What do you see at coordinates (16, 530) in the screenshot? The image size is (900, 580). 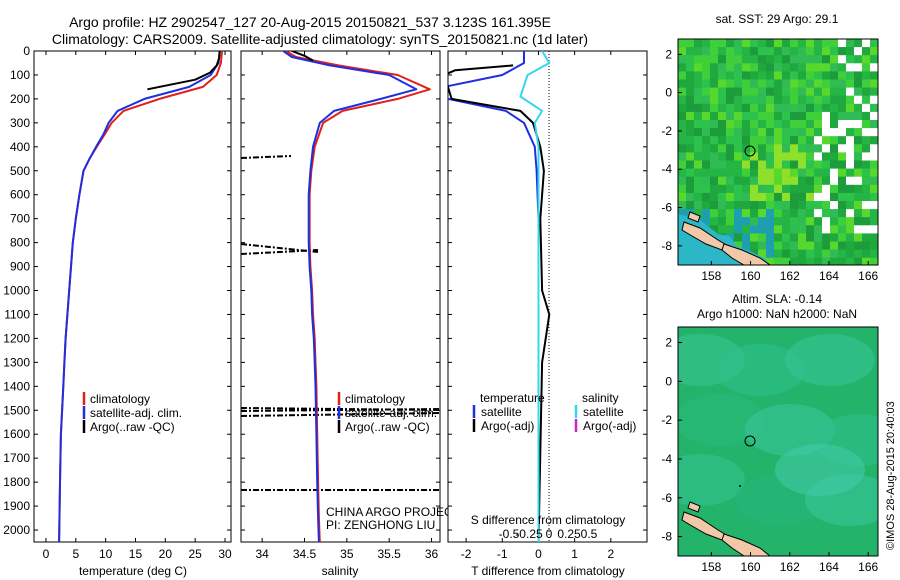 I see `y-tick-label: 2000` at bounding box center [16, 530].